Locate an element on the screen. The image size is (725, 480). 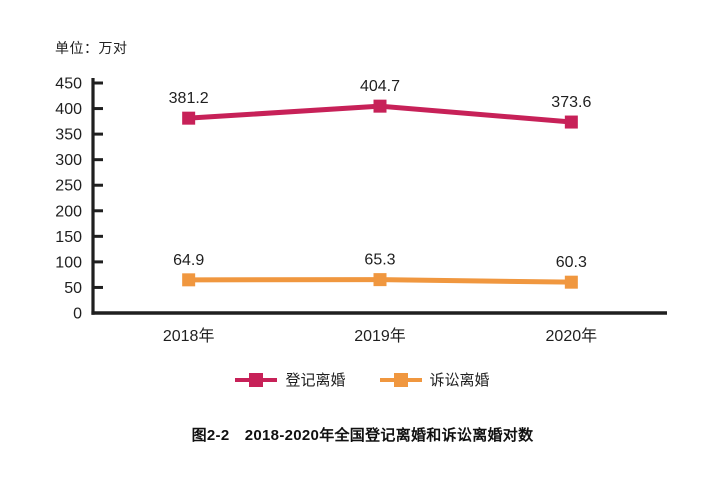
x-category-label: 2018年 is located at coordinates (189, 336).